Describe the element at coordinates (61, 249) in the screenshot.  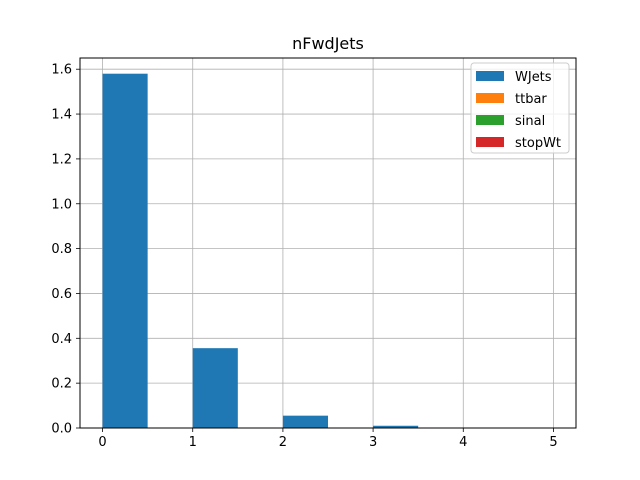
I see `y-tick-label: 0.8` at that location.